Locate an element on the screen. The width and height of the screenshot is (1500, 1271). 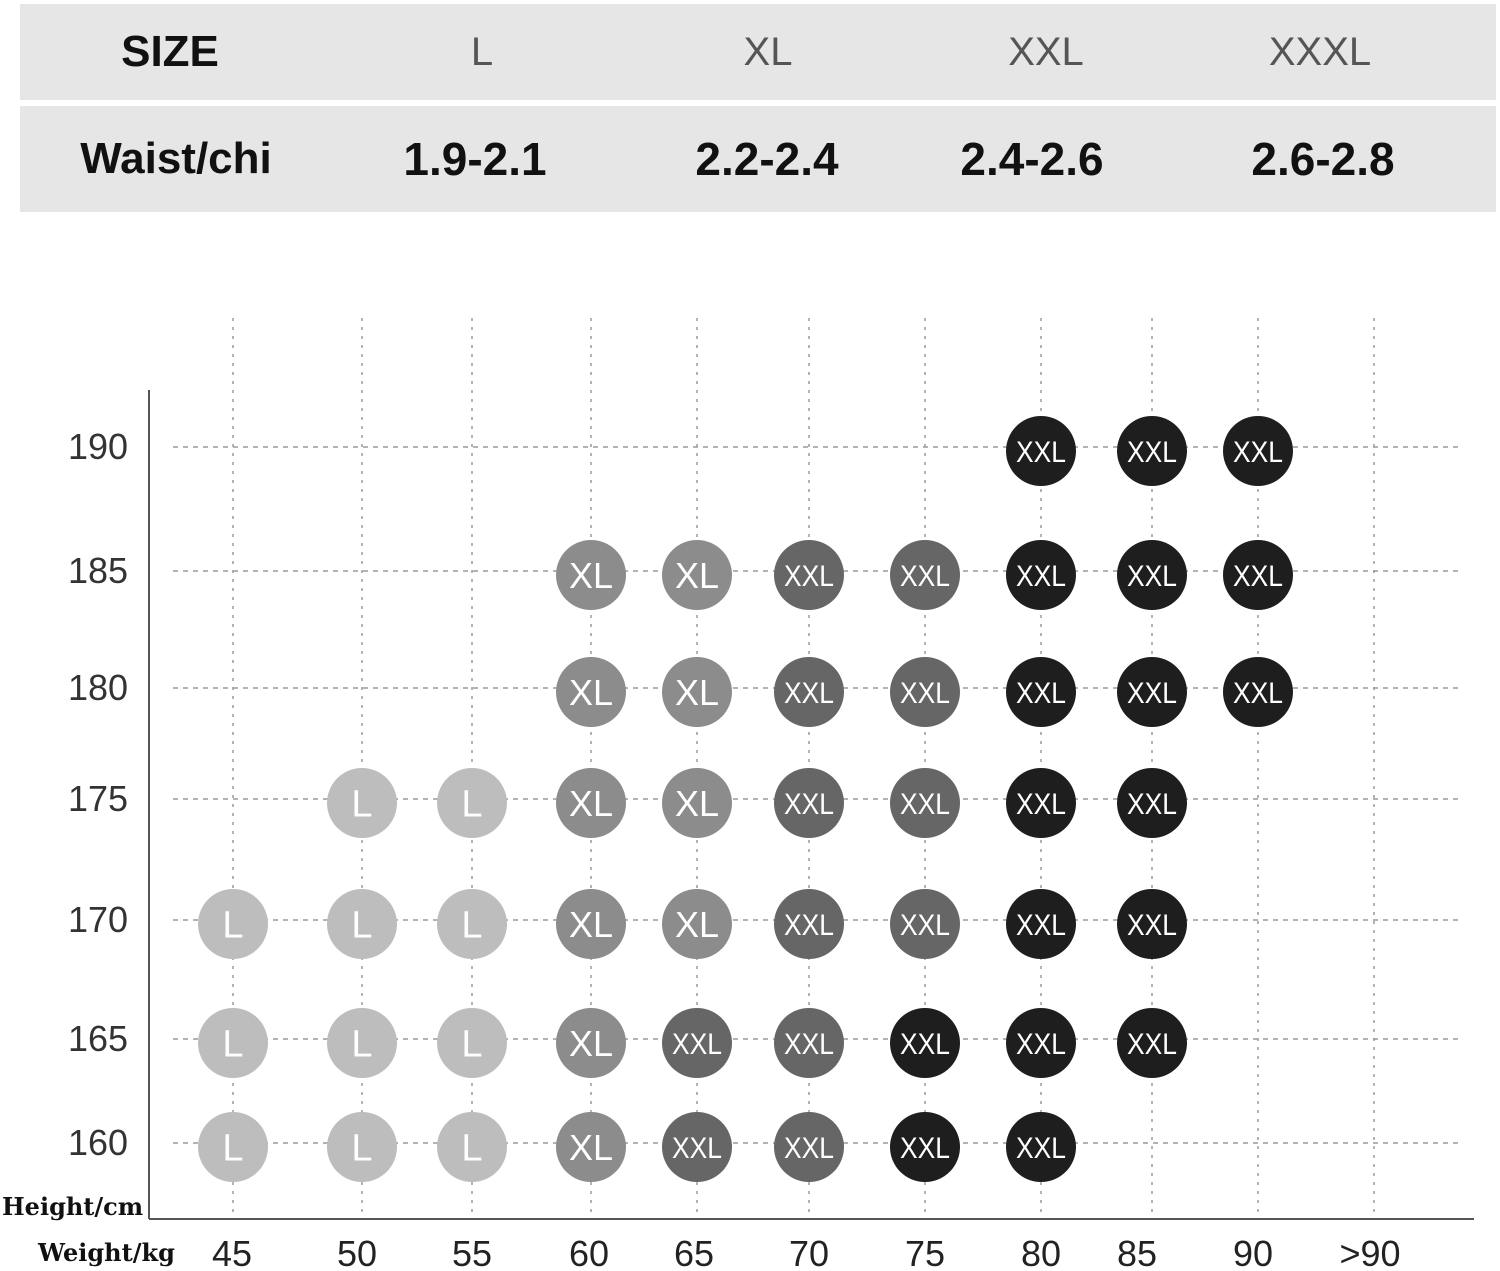
y-axis-title: Height/cm is located at coordinates (73, 1206).